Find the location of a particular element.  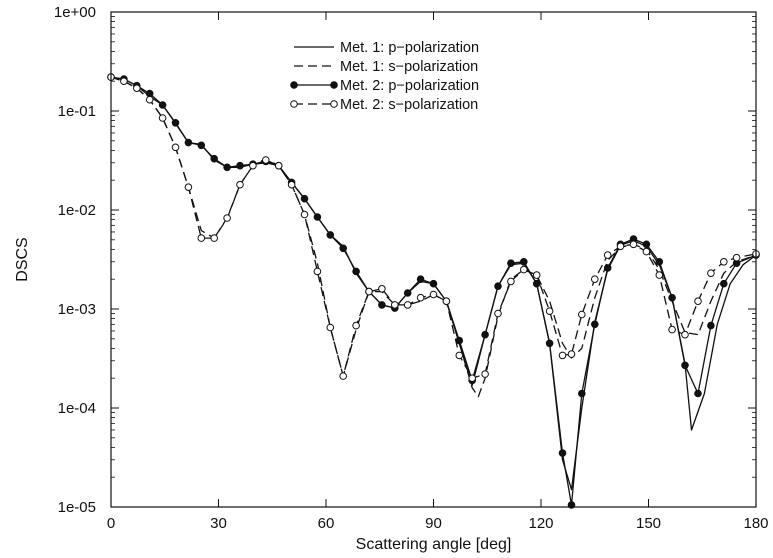

legend-item: Met. 1: p−polarization is located at coordinates (386, 48).